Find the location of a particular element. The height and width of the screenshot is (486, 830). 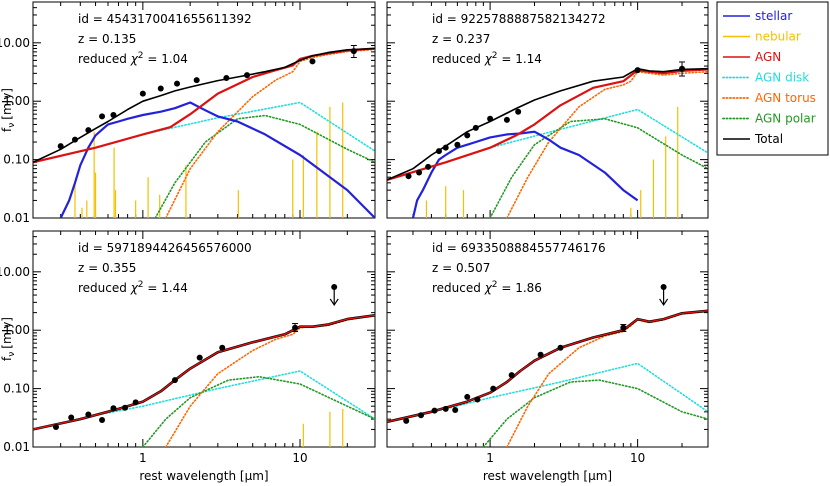

x-tick-label: 1 is located at coordinates (143, 458).